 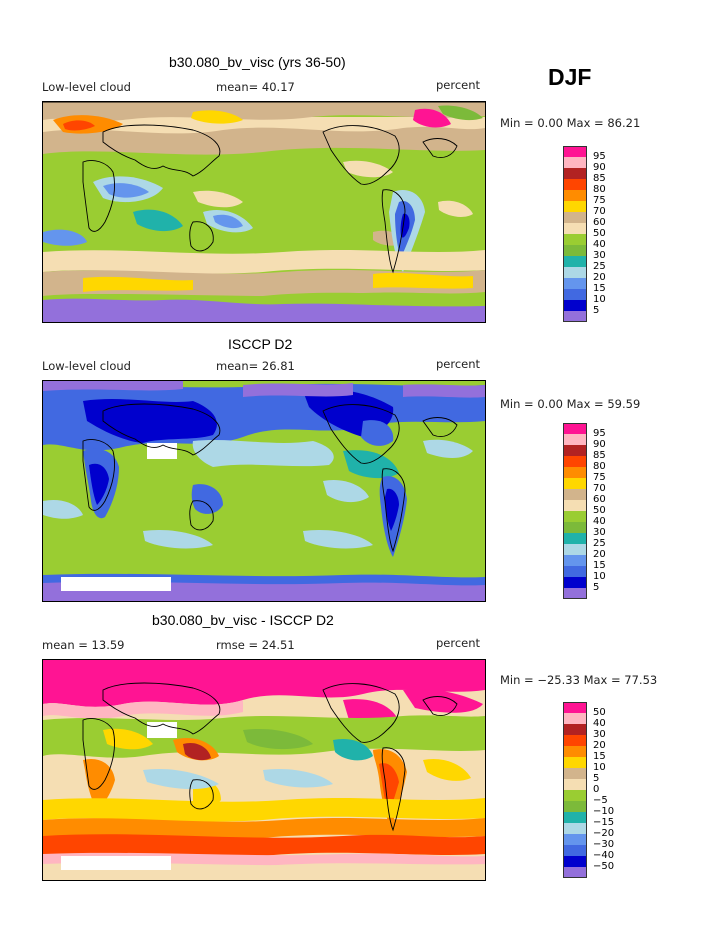 I want to click on panel-3-colorbar-tick: 5, so click(x=596, y=778).